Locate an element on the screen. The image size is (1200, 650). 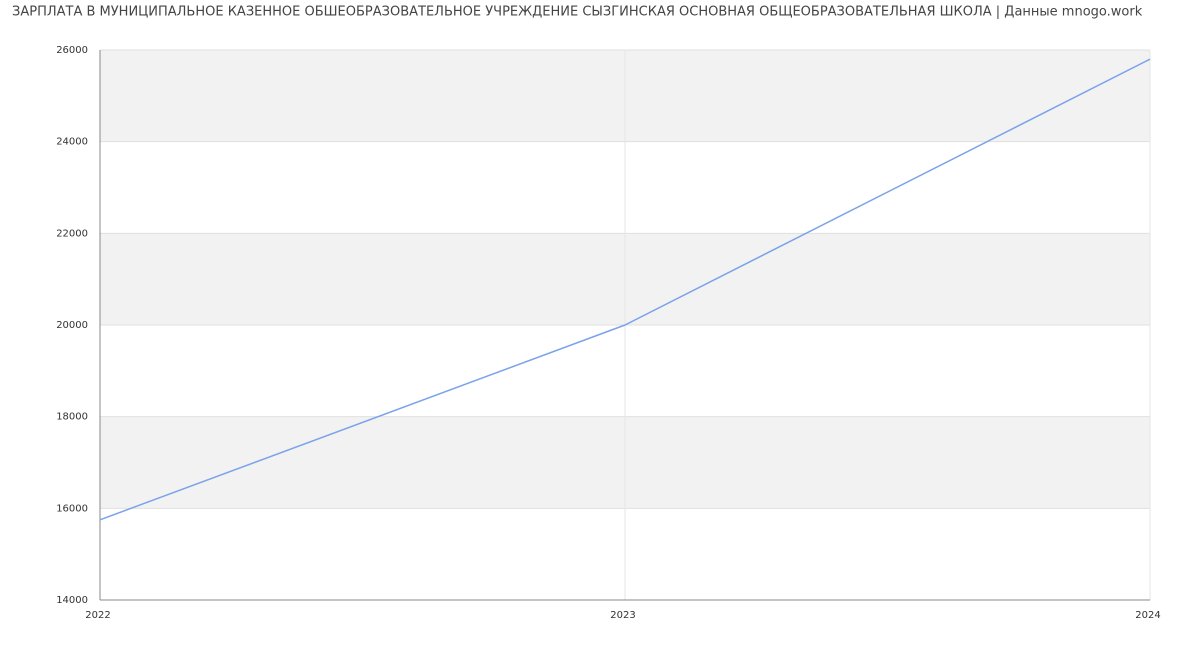
x-tick-label: 2022 is located at coordinates (97, 615).